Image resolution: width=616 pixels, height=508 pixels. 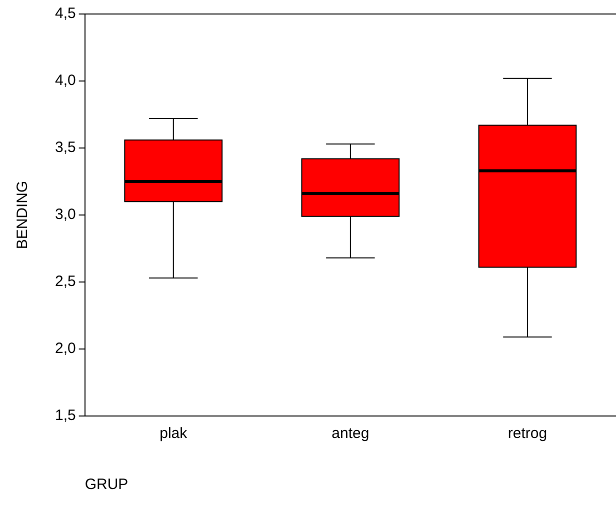 I want to click on y-tick-label: 2,0, so click(x=65, y=349).